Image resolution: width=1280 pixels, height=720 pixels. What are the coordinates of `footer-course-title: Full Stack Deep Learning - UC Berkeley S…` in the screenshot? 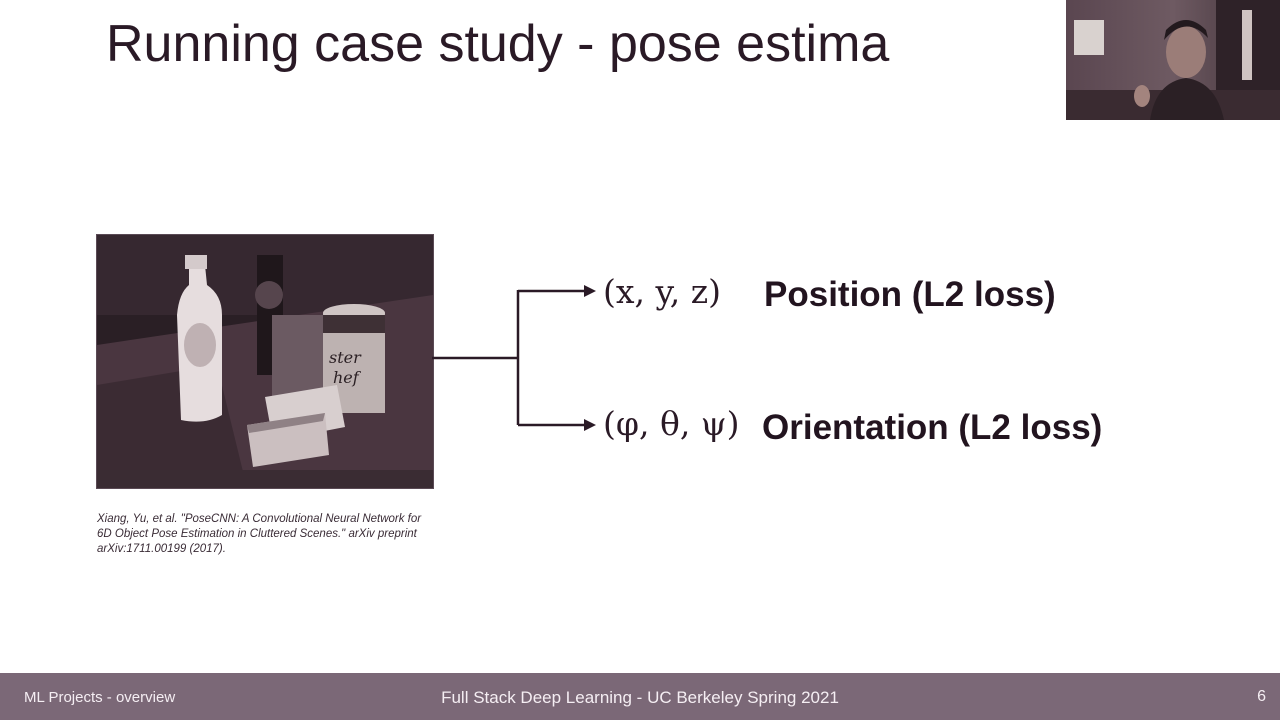 It's located at (640, 697).